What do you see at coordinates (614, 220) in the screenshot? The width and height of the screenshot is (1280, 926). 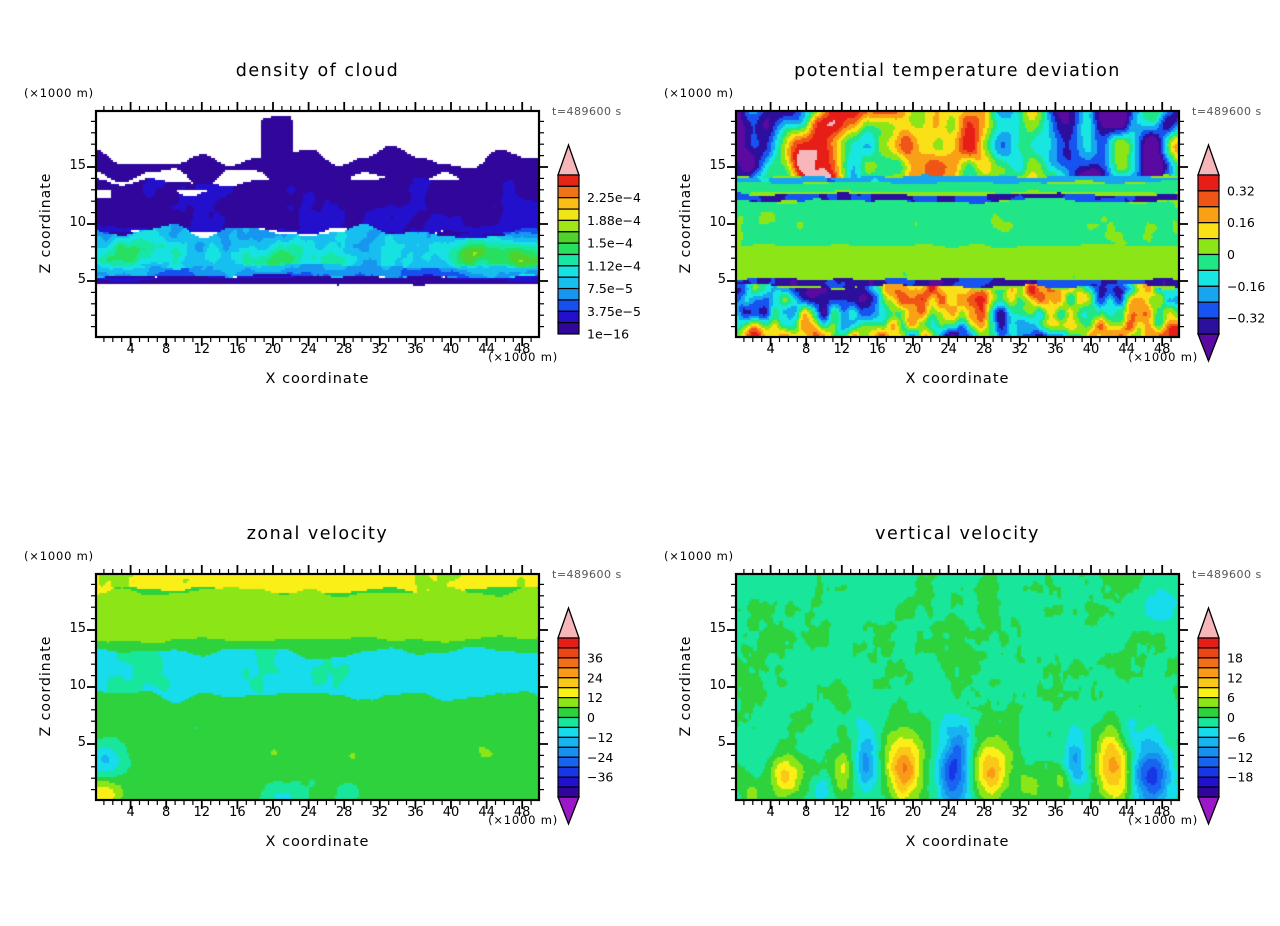 I see `colorbar-tick-label: 1.88e−4` at bounding box center [614, 220].